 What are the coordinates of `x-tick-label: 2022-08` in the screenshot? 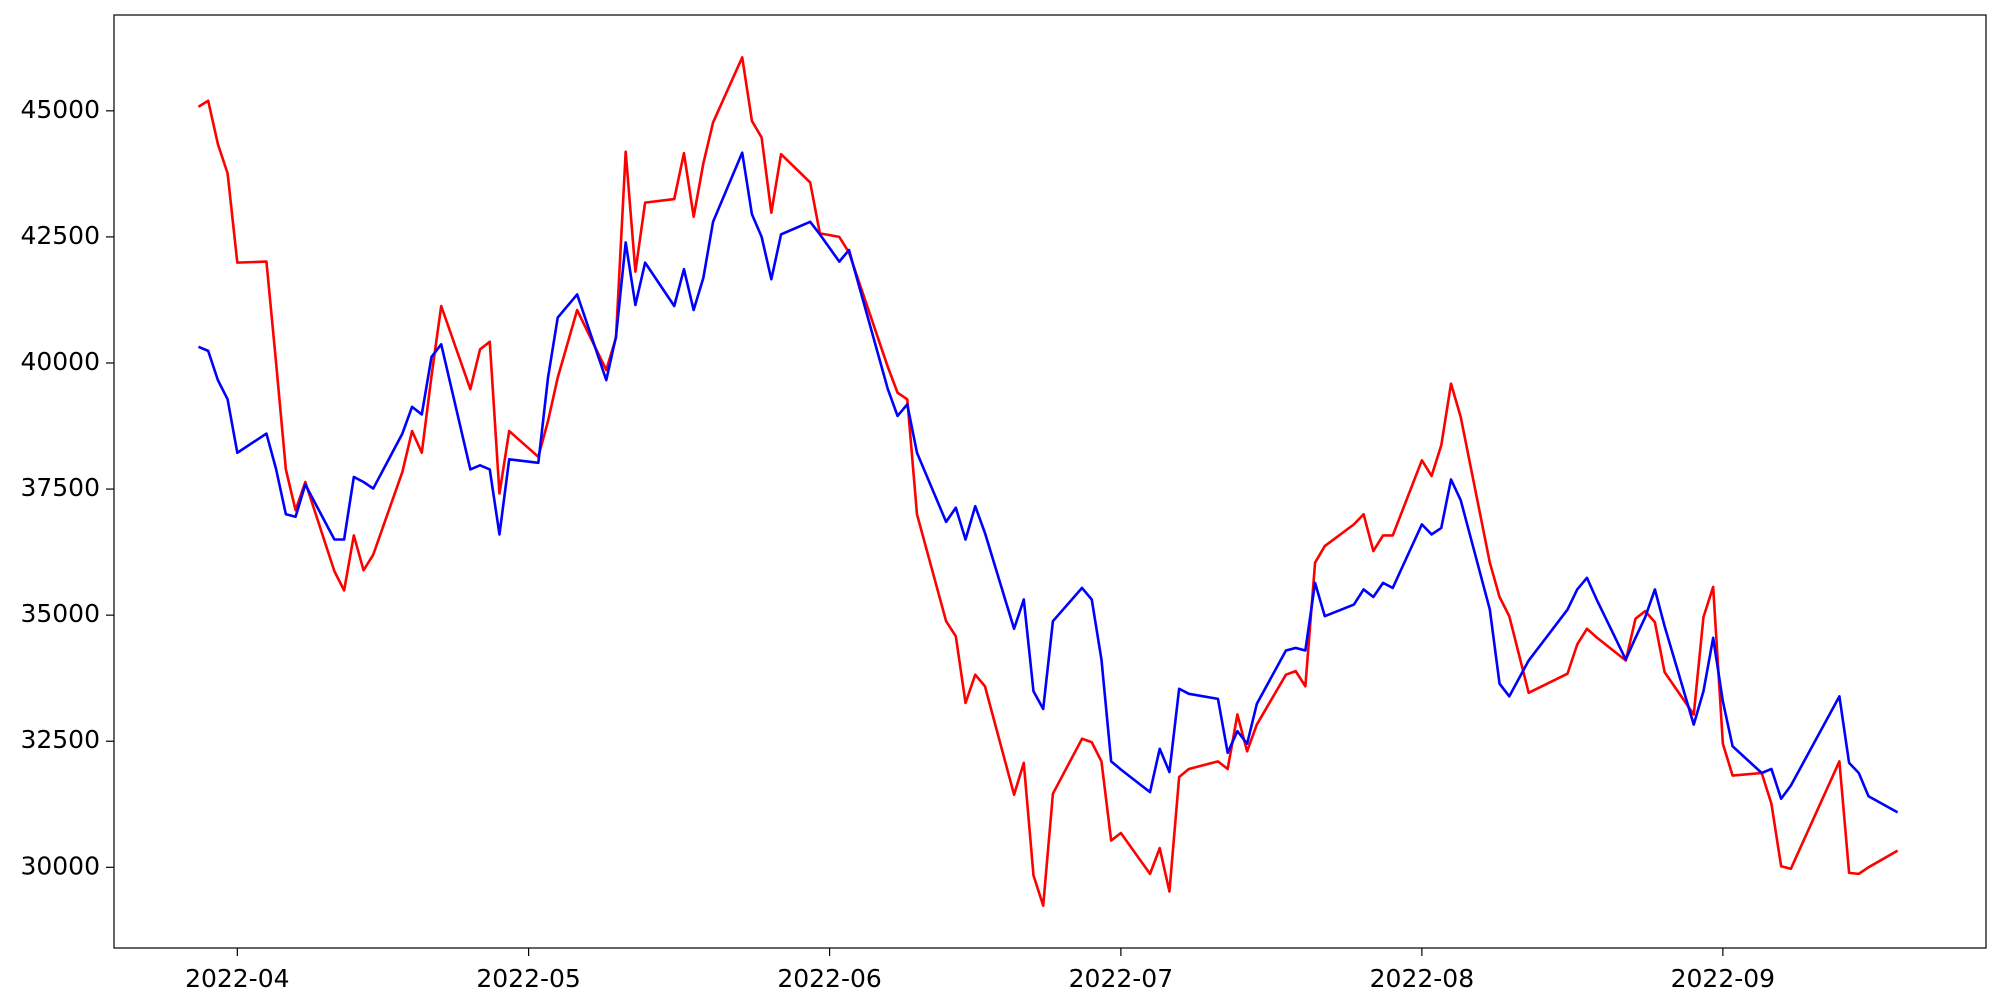 It's located at (1422, 978).